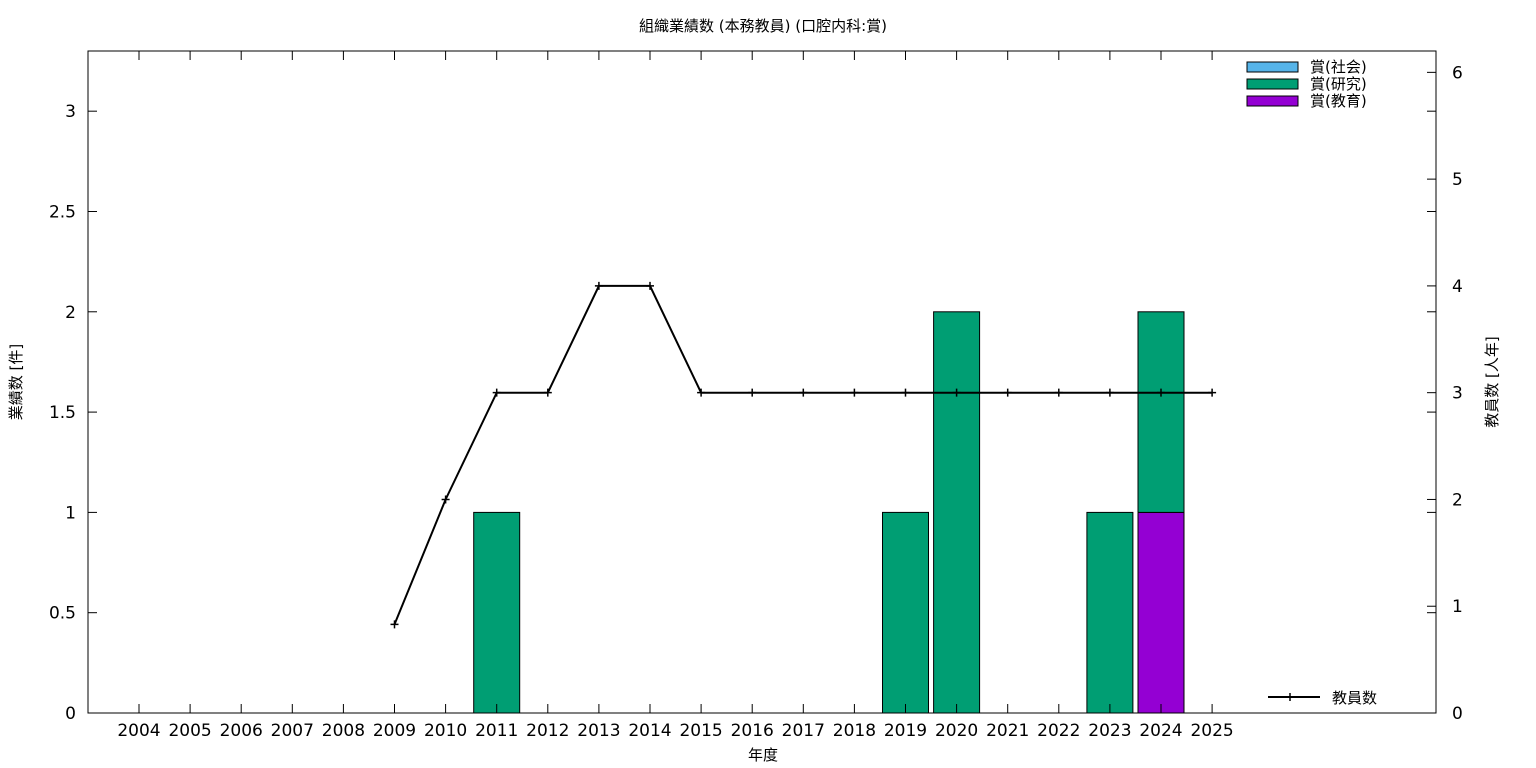  What do you see at coordinates (1160, 731) in the screenshot?
I see `x-tick-label: 2024` at bounding box center [1160, 731].